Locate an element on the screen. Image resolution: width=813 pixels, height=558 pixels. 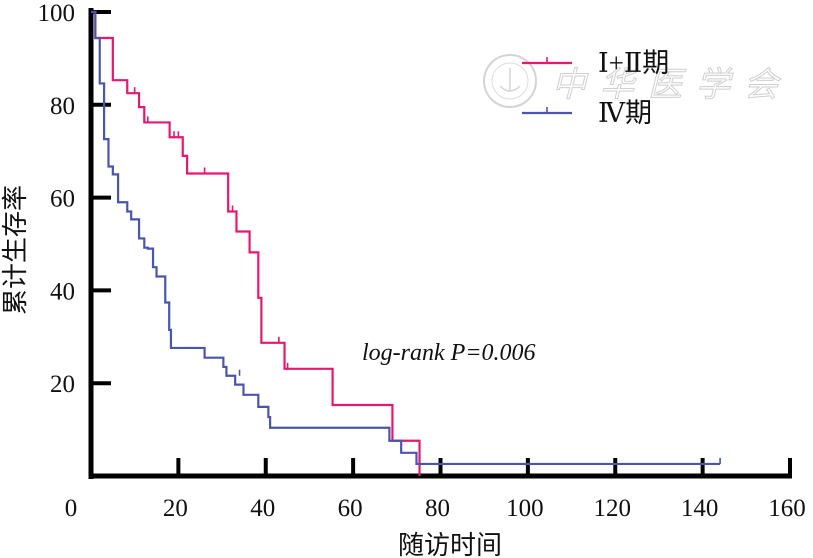
watermark: 中华医学会 is located at coordinates (637, 81).